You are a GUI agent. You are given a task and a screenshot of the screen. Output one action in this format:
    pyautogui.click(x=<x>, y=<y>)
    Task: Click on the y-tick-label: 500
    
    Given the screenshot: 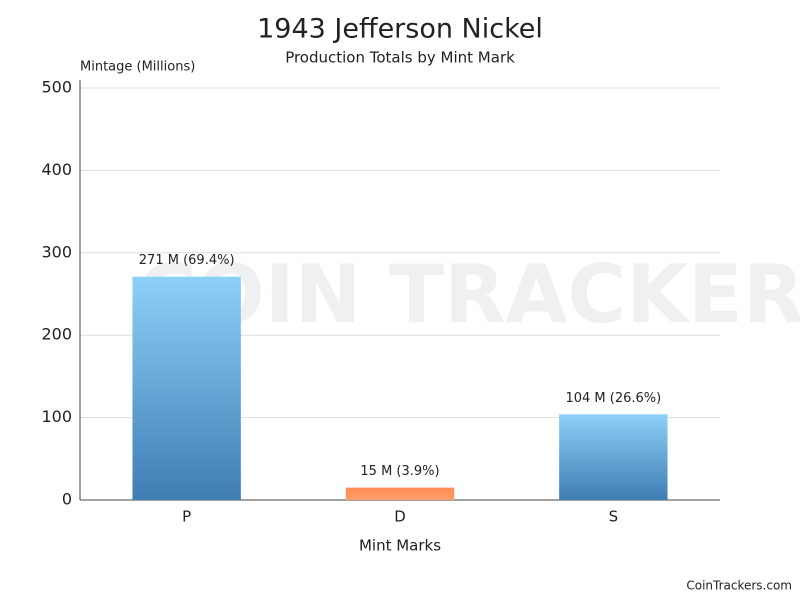 What is the action you would take?
    pyautogui.click(x=56, y=87)
    